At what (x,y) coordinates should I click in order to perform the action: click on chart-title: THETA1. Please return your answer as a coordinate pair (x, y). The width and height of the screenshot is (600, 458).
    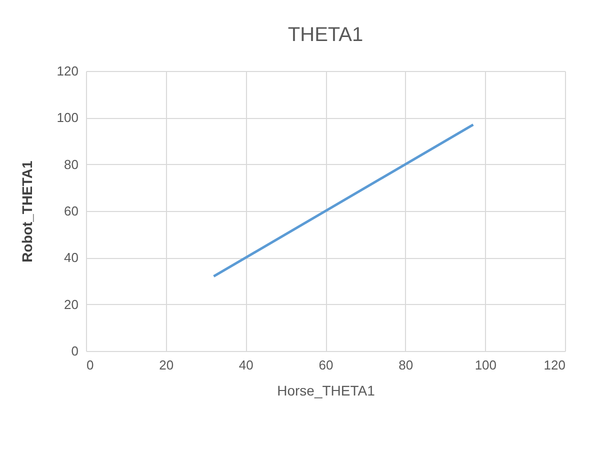
    Looking at the image, I should click on (326, 35).